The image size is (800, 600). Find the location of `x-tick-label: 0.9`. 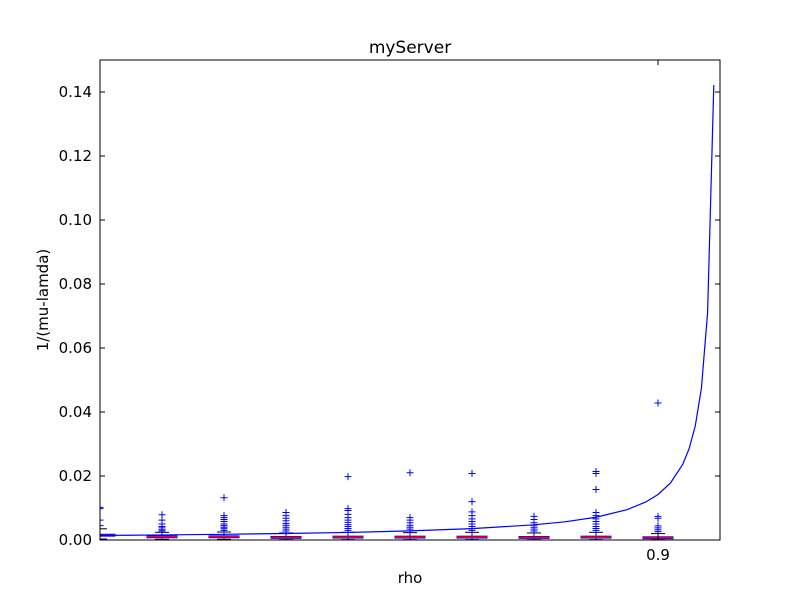

x-tick-label: 0.9 is located at coordinates (658, 555).